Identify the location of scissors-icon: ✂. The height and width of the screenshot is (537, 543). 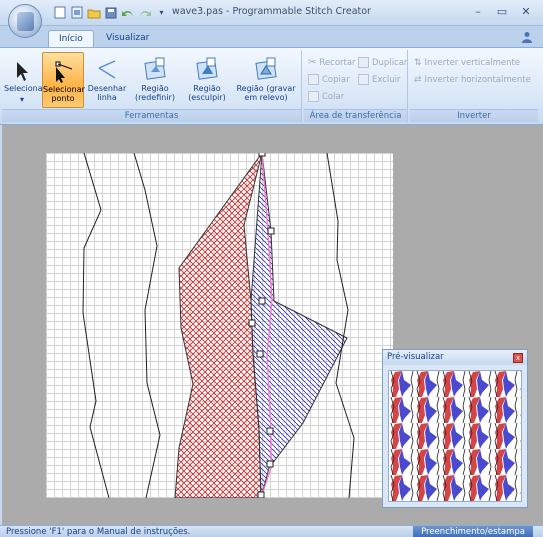
(312, 62).